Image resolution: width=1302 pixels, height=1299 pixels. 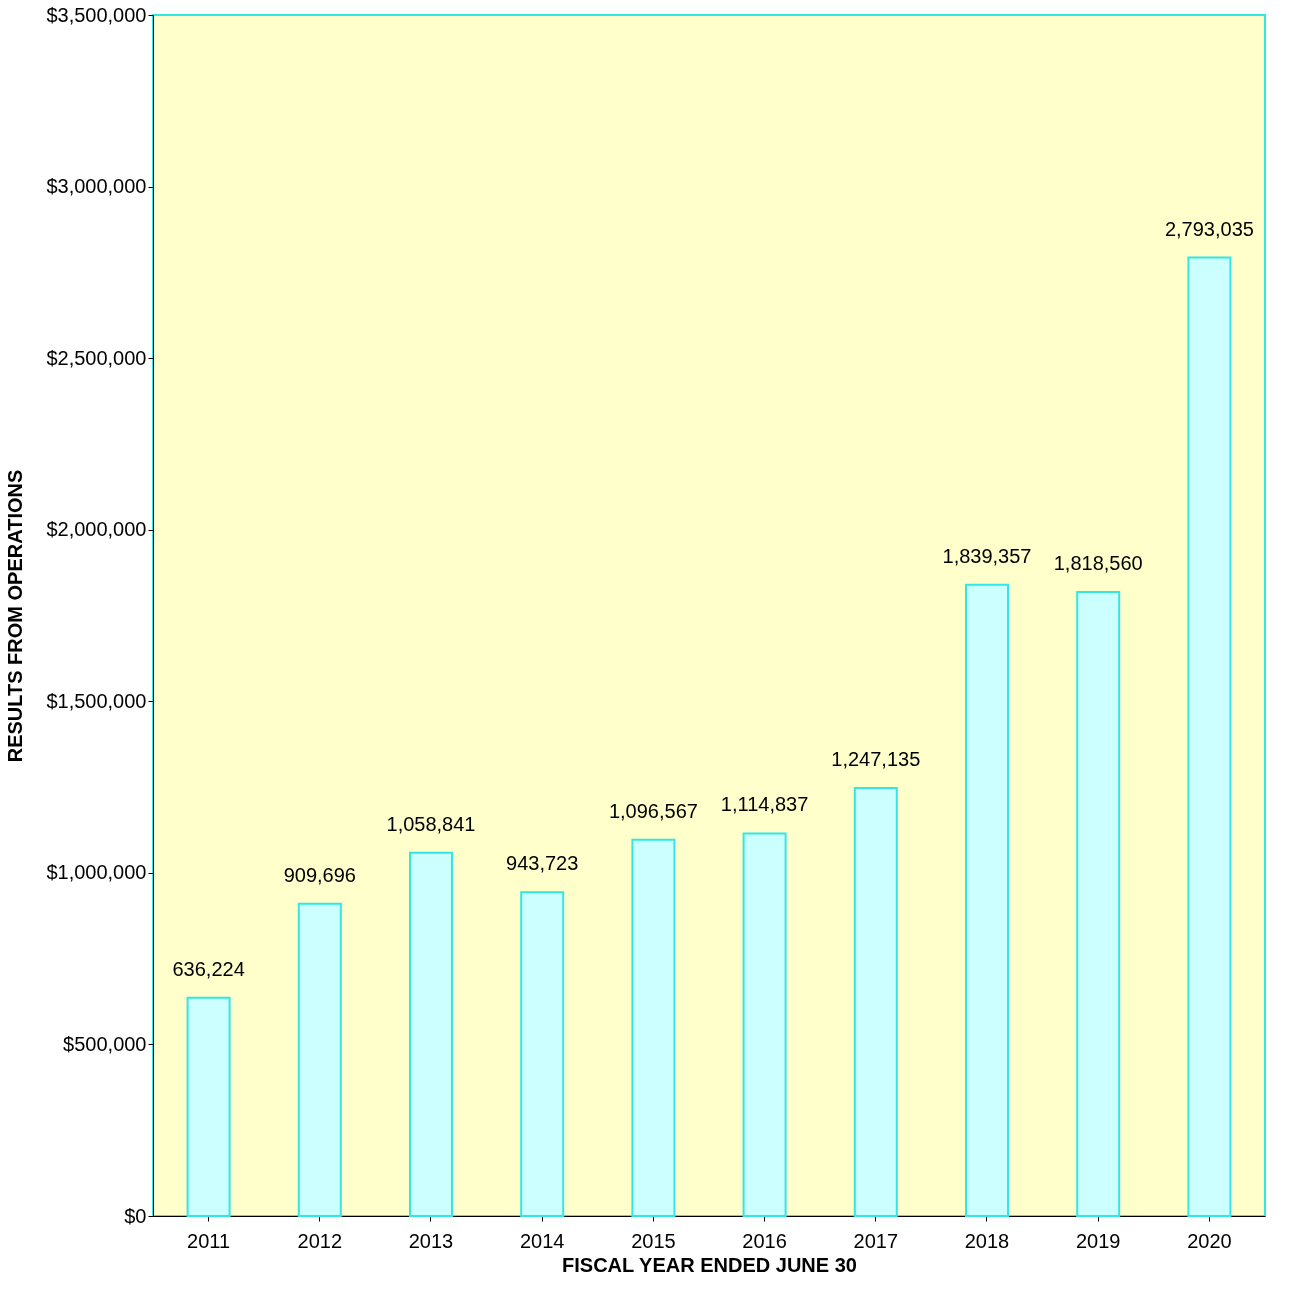 What do you see at coordinates (653, 1240) in the screenshot?
I see `x-tick-label: 2015` at bounding box center [653, 1240].